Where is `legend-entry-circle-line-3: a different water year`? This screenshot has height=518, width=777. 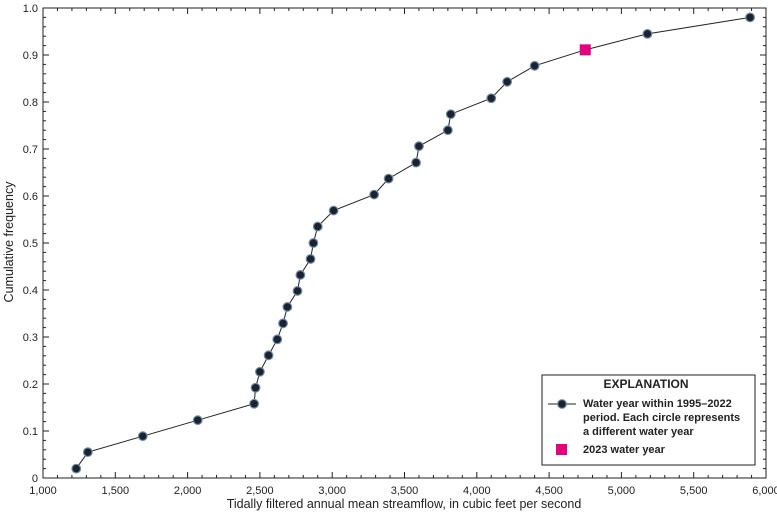
legend-entry-circle-line-3: a different water year is located at coordinates (638, 432).